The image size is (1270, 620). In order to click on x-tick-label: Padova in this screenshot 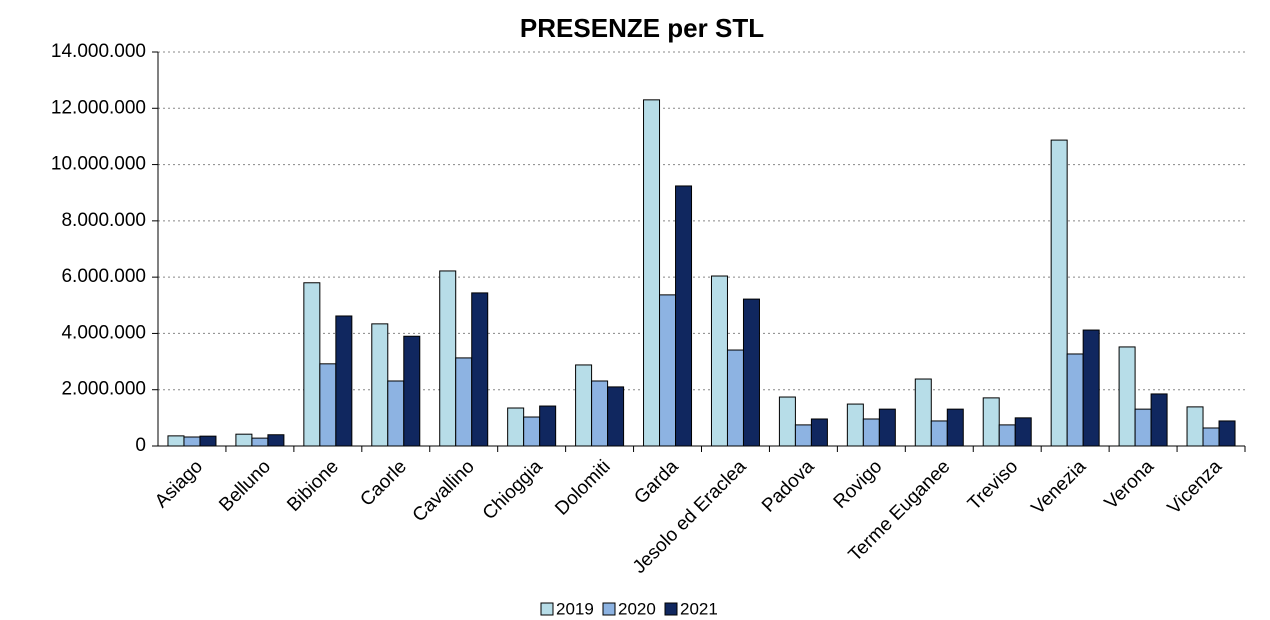, I will do `click(788, 486)`.